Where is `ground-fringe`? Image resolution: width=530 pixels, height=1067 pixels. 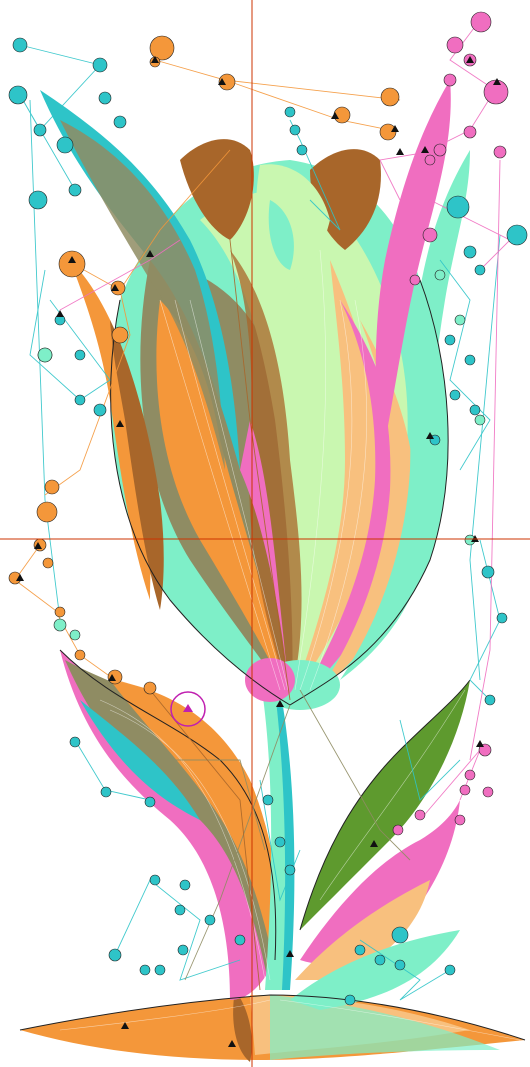 ground-fringe is located at coordinates (272, 1026).